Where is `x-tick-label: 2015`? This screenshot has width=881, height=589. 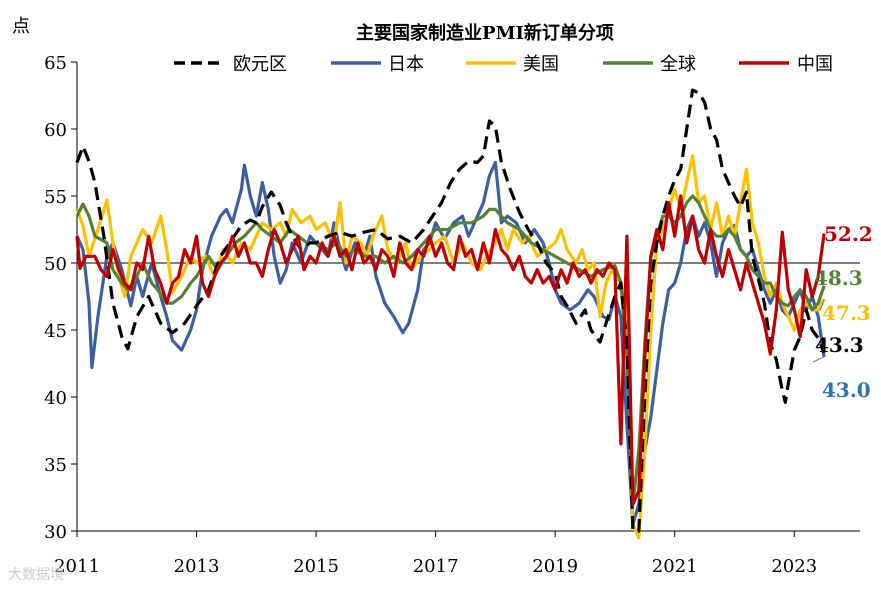 x-tick-label: 2015 is located at coordinates (316, 566).